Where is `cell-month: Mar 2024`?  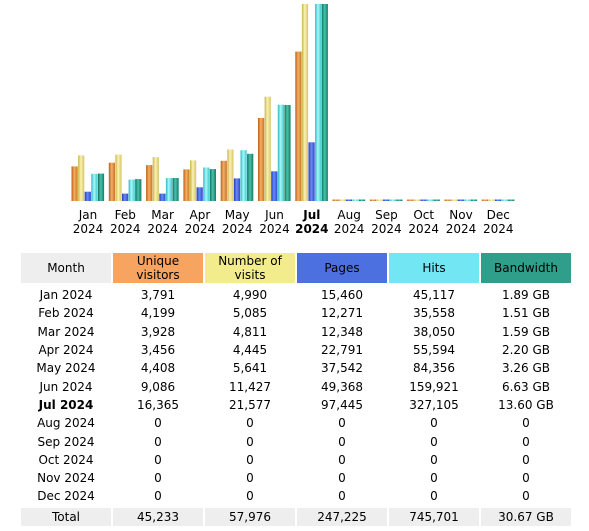
cell-month: Mar 2024 is located at coordinates (66, 331).